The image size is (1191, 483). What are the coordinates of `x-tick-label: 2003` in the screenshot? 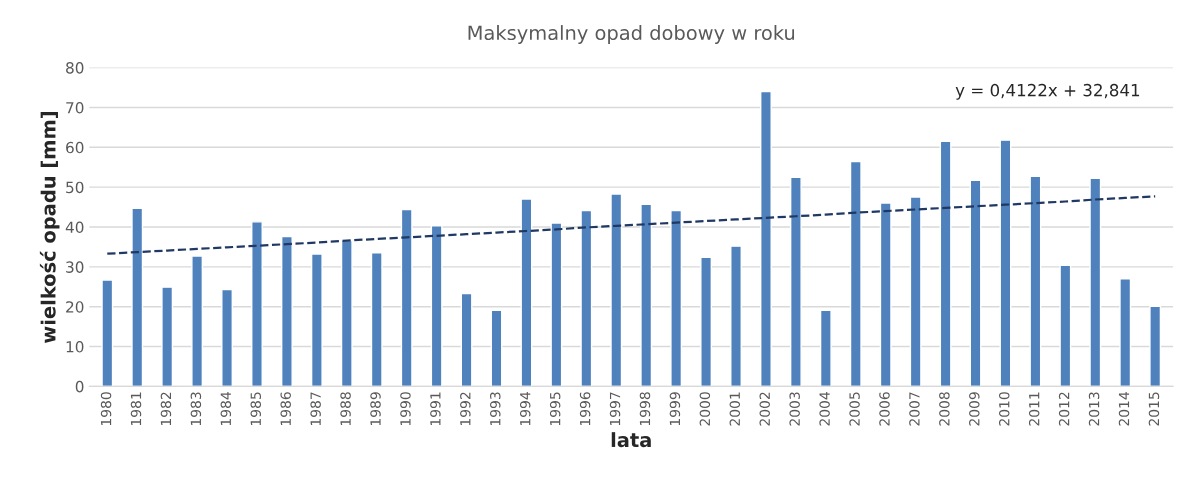 It's located at (794, 409).